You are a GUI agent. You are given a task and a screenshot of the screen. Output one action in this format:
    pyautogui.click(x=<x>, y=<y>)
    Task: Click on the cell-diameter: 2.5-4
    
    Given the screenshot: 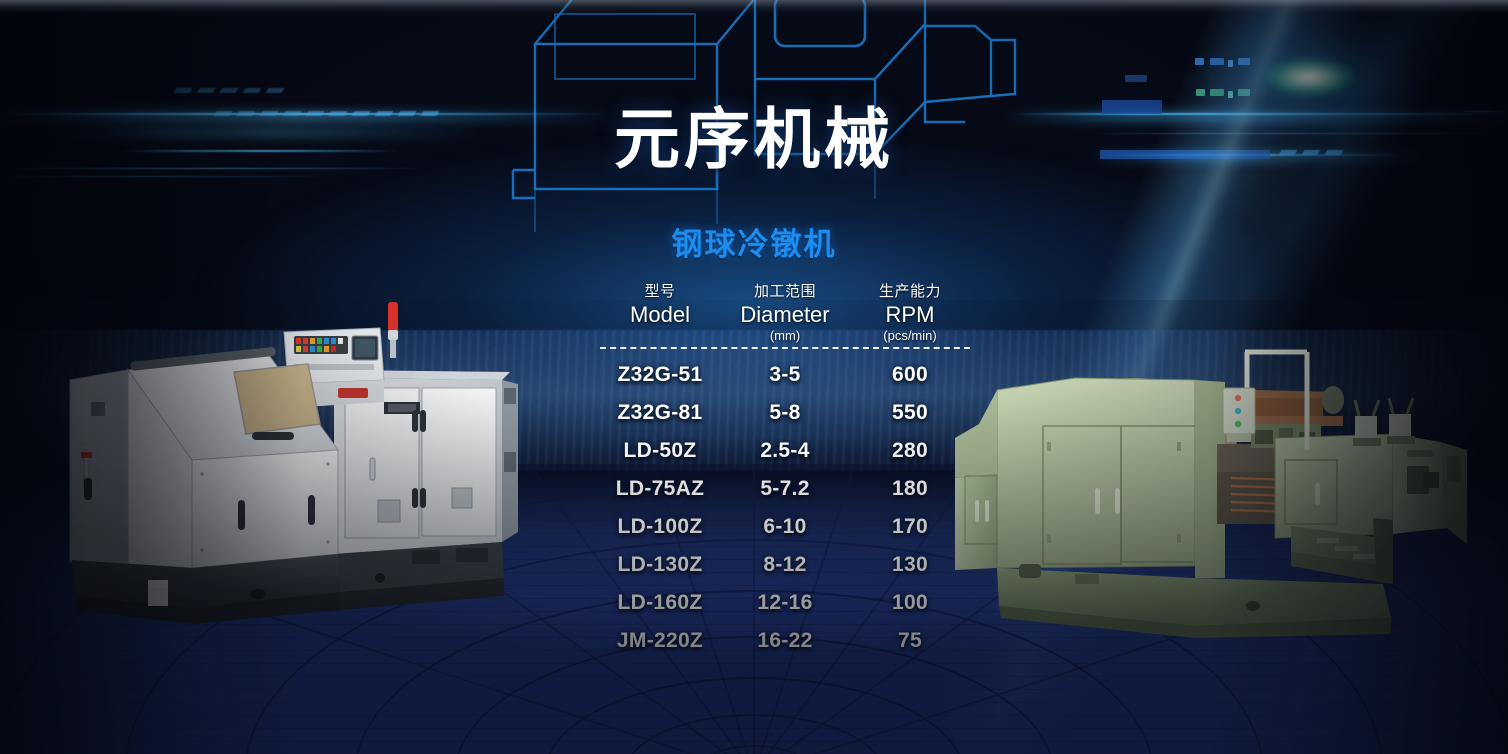 What is the action you would take?
    pyautogui.click(x=785, y=450)
    